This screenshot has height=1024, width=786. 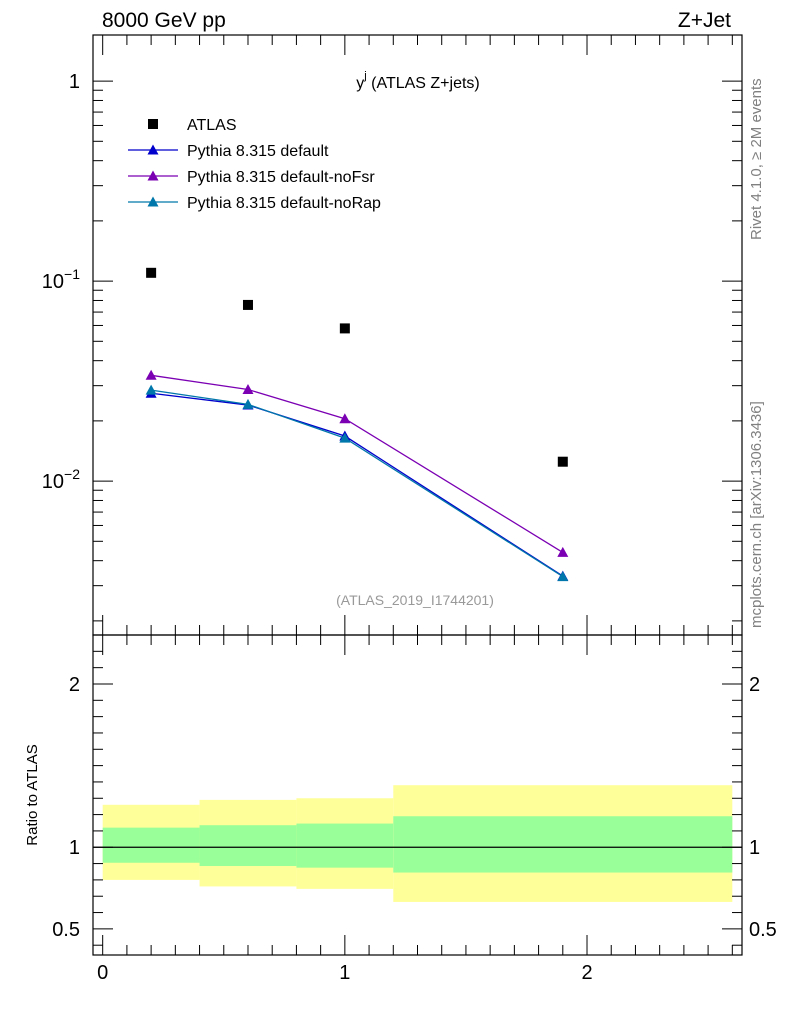 What do you see at coordinates (754, 848) in the screenshot?
I see `ratio-y-tick-label-right: 1` at bounding box center [754, 848].